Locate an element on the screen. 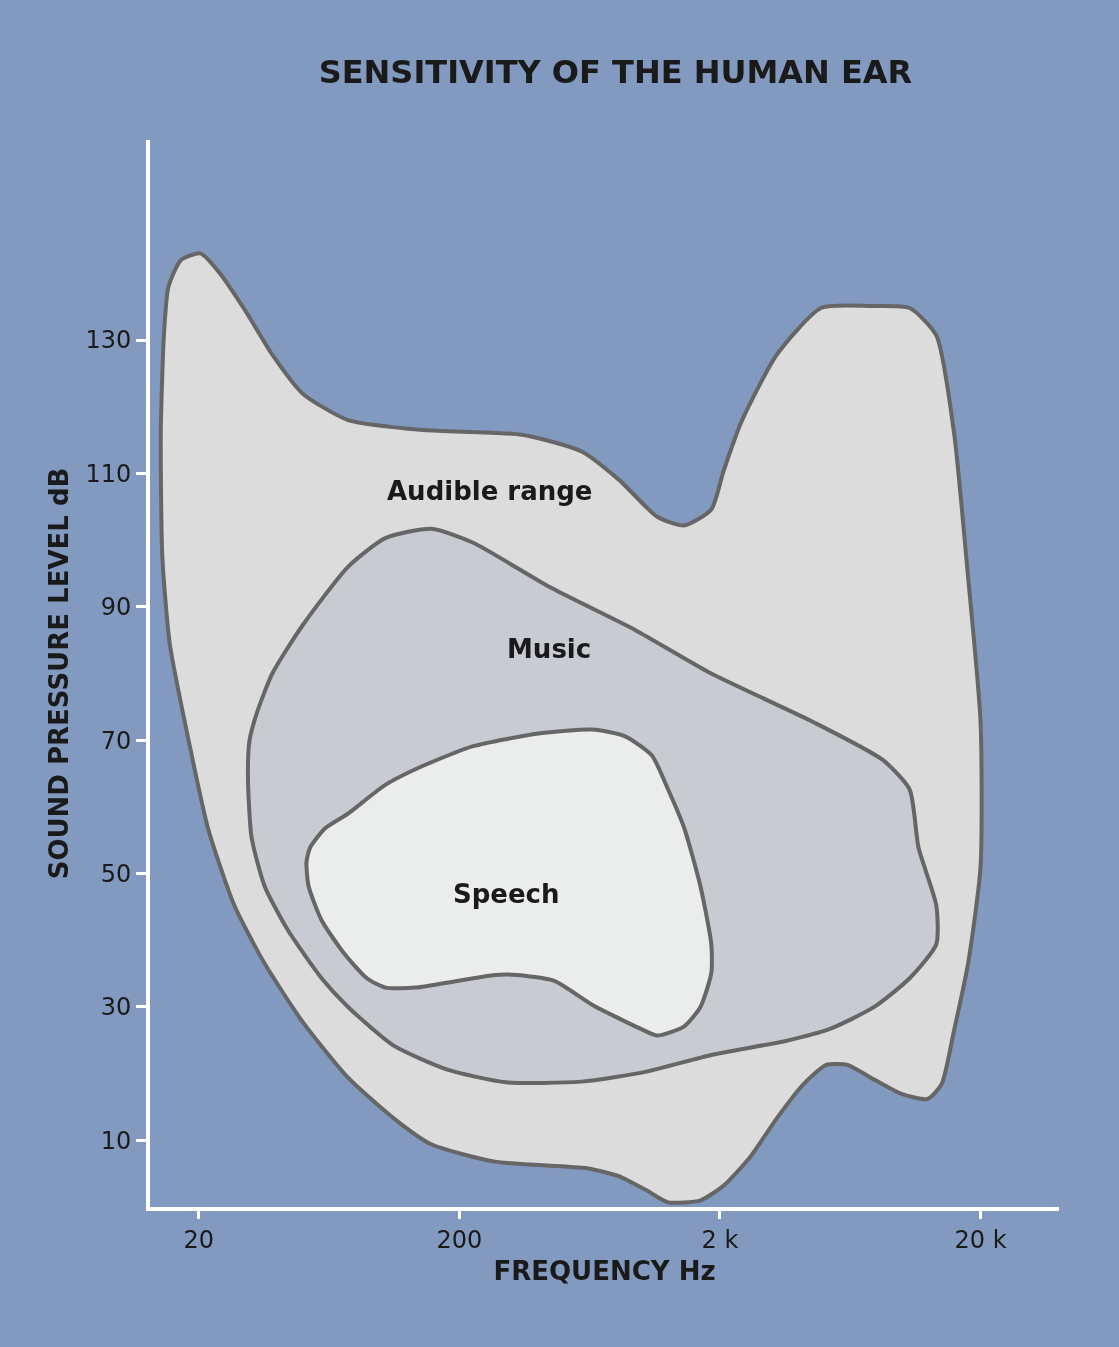  y-tick-label: 90 is located at coordinates (116, 607).